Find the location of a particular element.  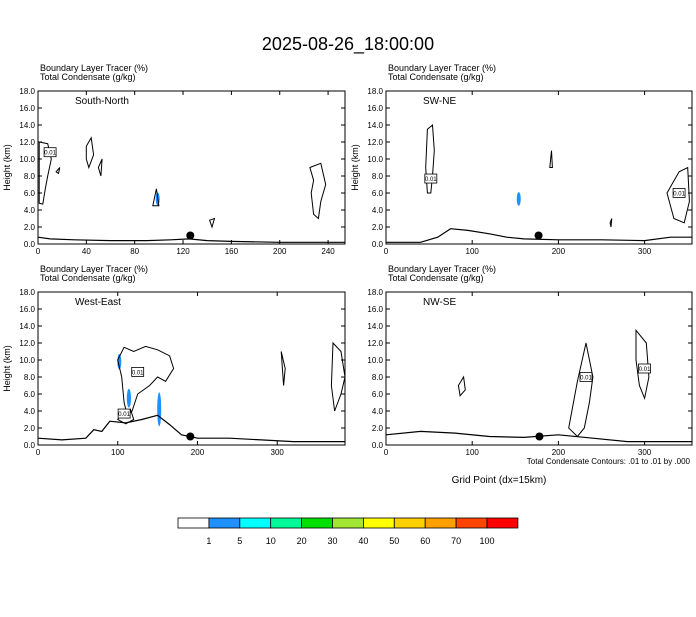

panel-label: NW-SE is located at coordinates (439, 302).